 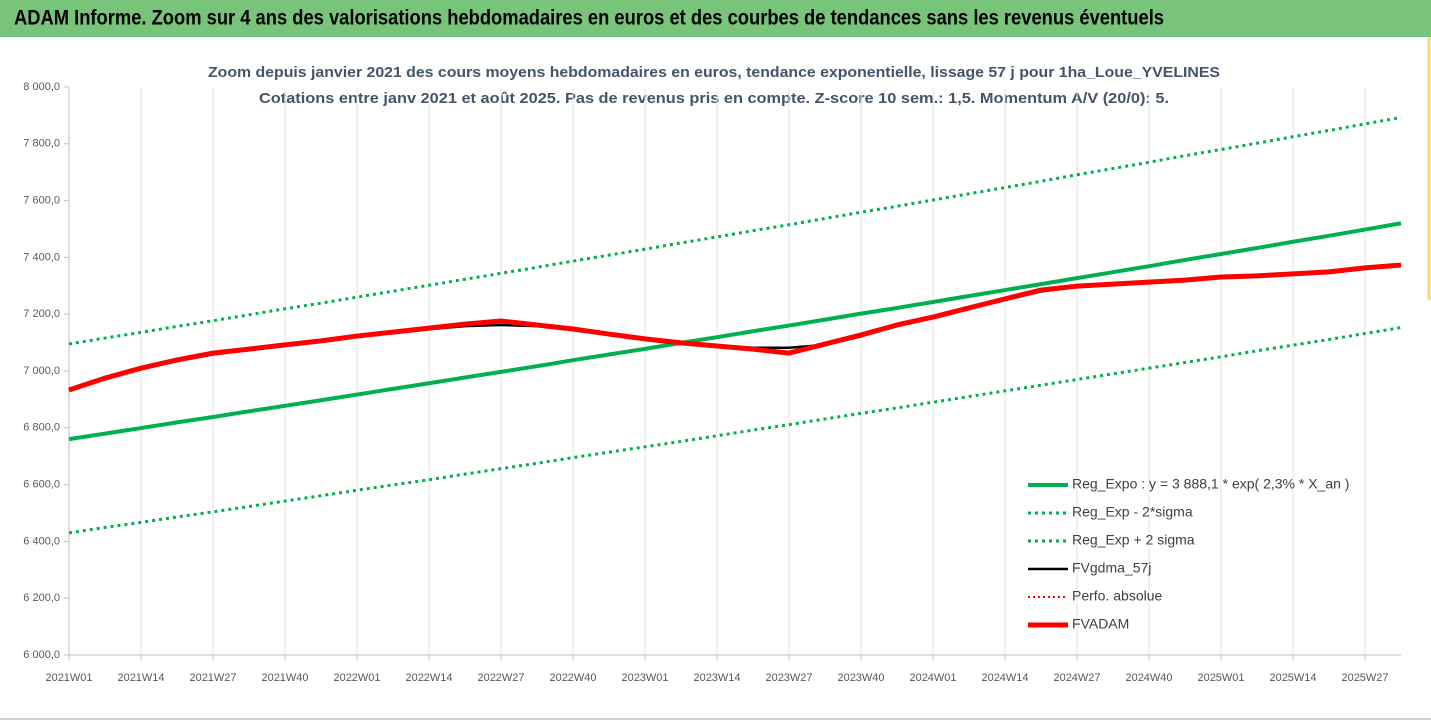 I want to click on legend-label: FVgdma_57j, so click(x=1111, y=568).